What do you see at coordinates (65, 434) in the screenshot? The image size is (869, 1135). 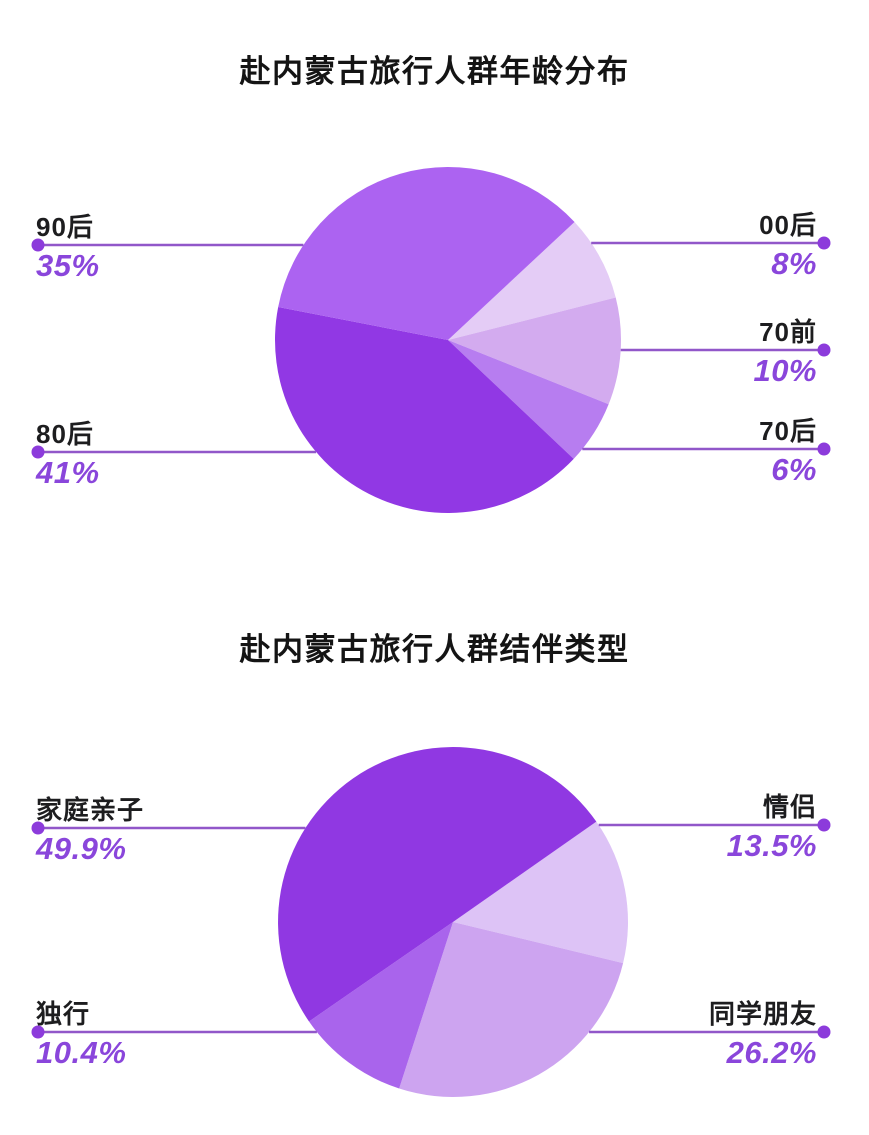 I see `pie-slice-label: 80后` at bounding box center [65, 434].